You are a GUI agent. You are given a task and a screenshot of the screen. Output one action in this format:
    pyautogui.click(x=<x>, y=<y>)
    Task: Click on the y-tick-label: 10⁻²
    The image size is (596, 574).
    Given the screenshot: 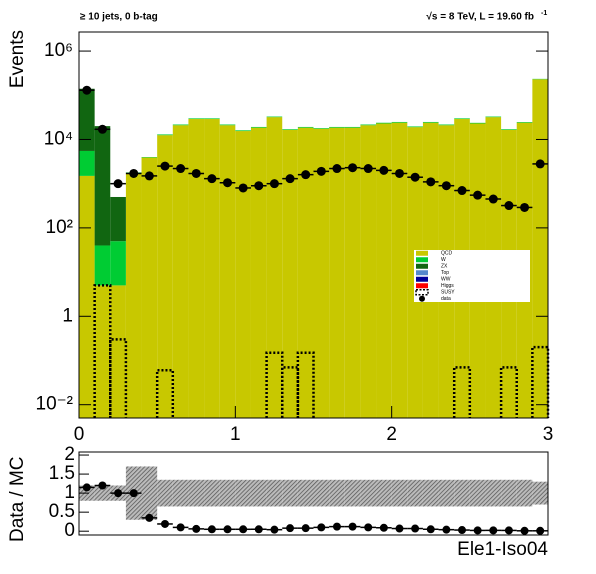 What is the action you would take?
    pyautogui.click(x=55, y=404)
    